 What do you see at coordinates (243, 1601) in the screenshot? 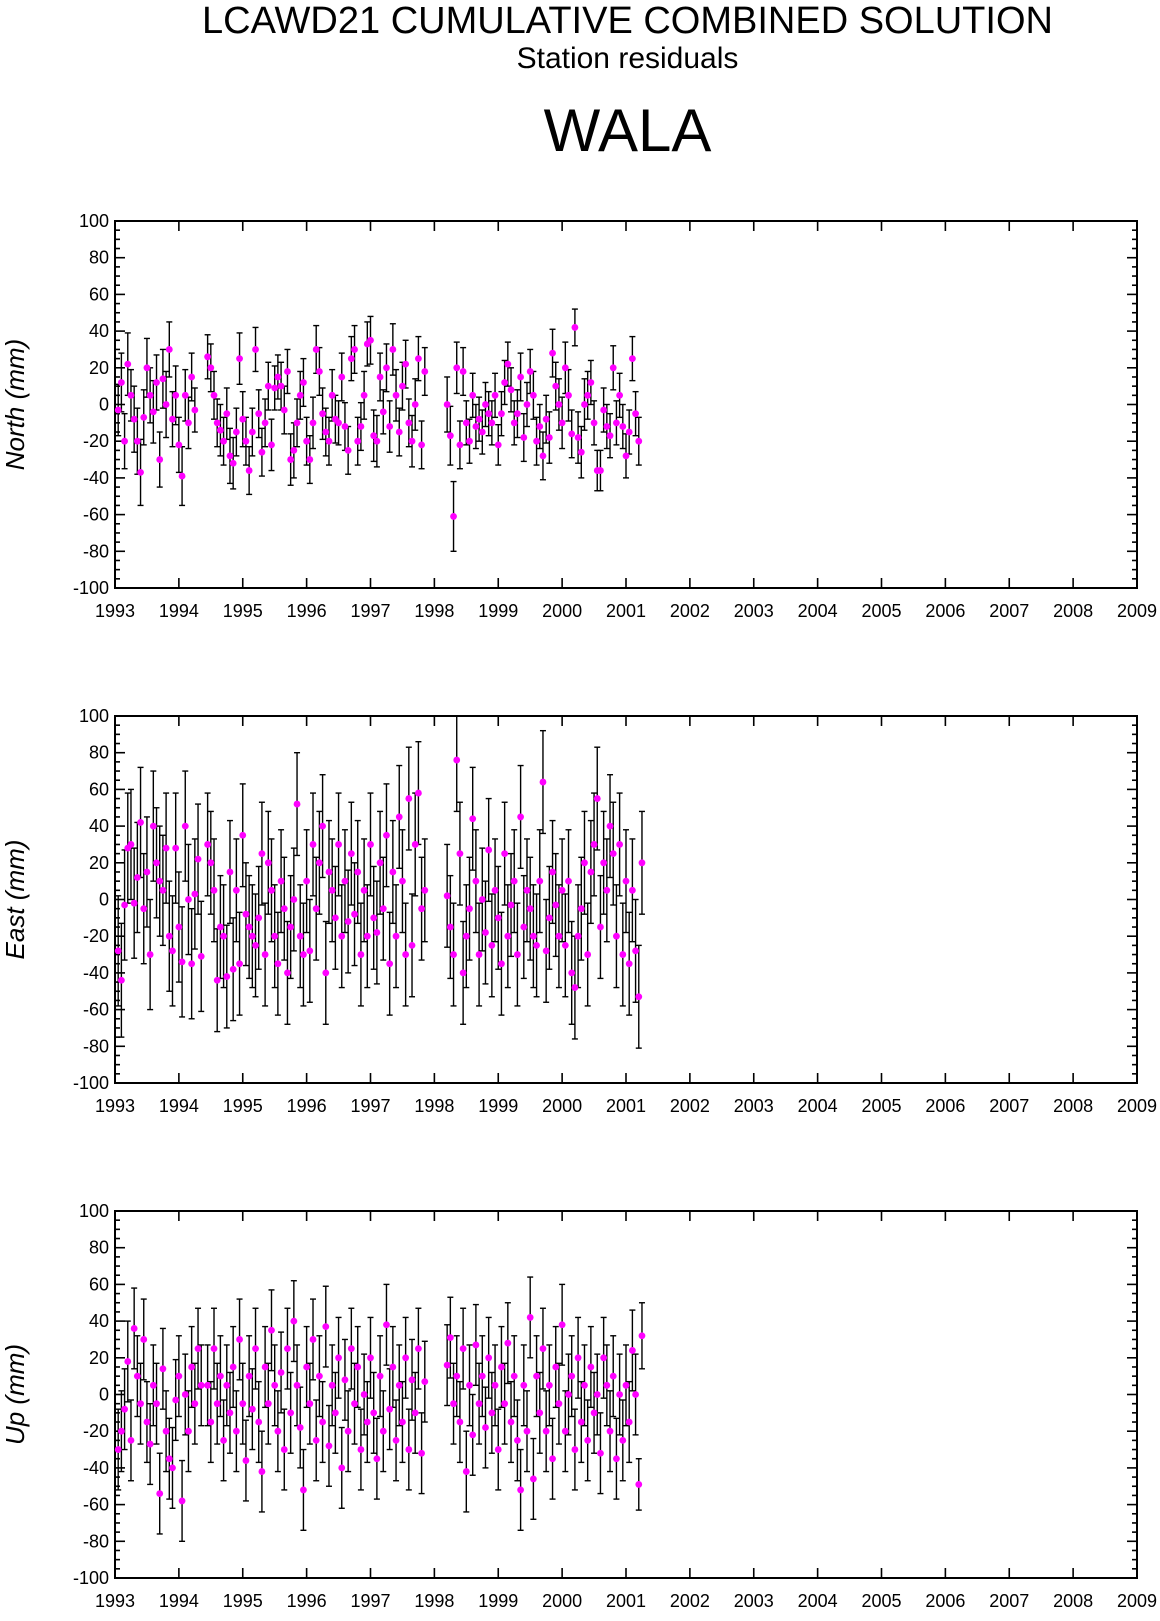
I see `x-tick-label: 1995` at bounding box center [243, 1601].